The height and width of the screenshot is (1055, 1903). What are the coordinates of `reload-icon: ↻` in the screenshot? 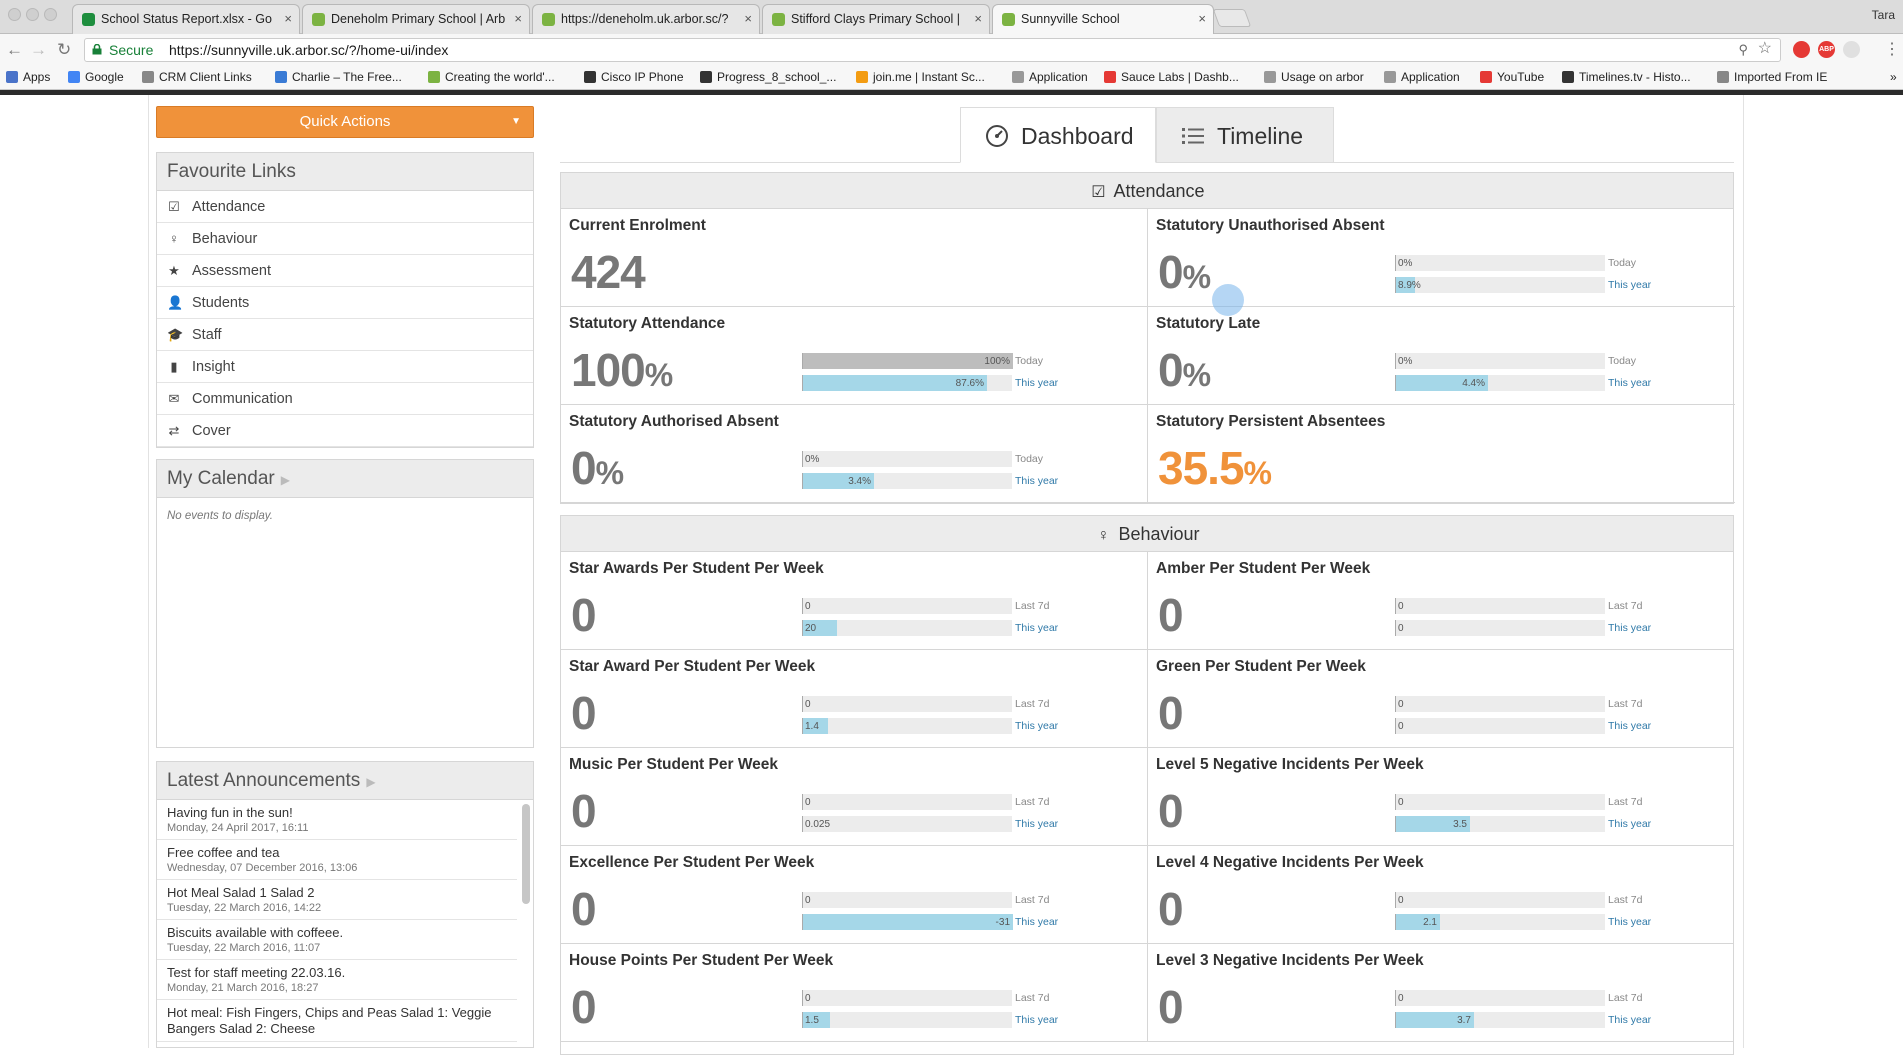 It's located at (64, 49).